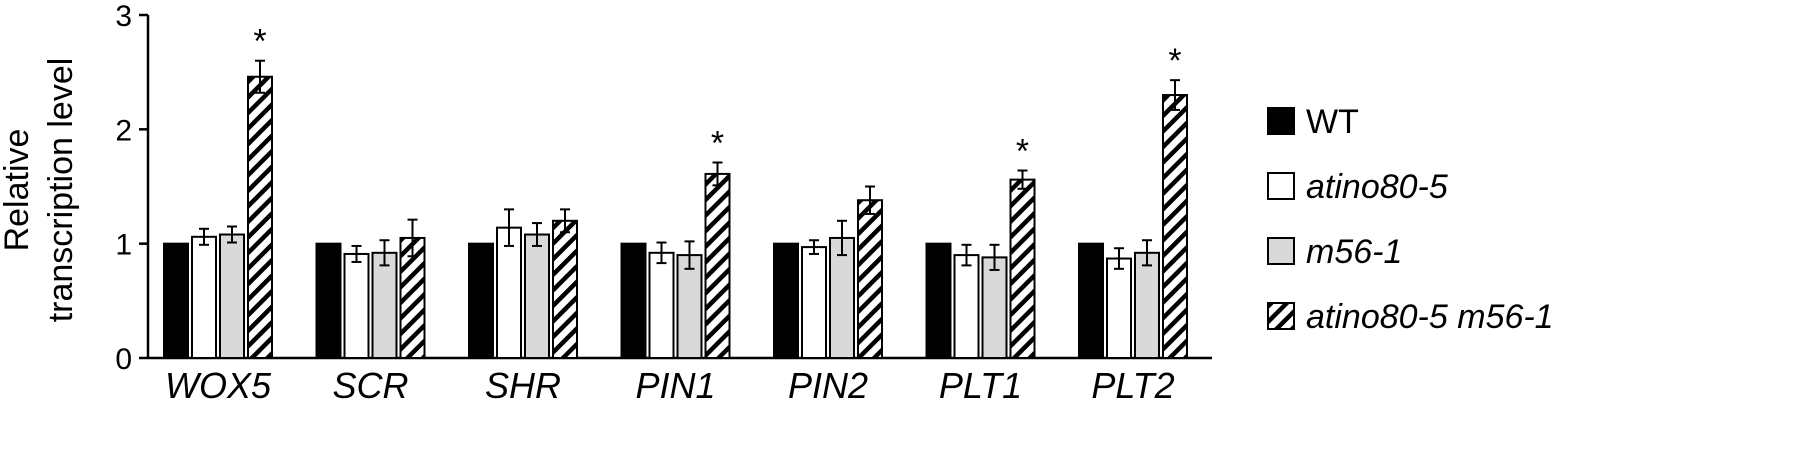  Describe the element at coordinates (1132, 385) in the screenshot. I see `x-category-label: PLT2` at that location.